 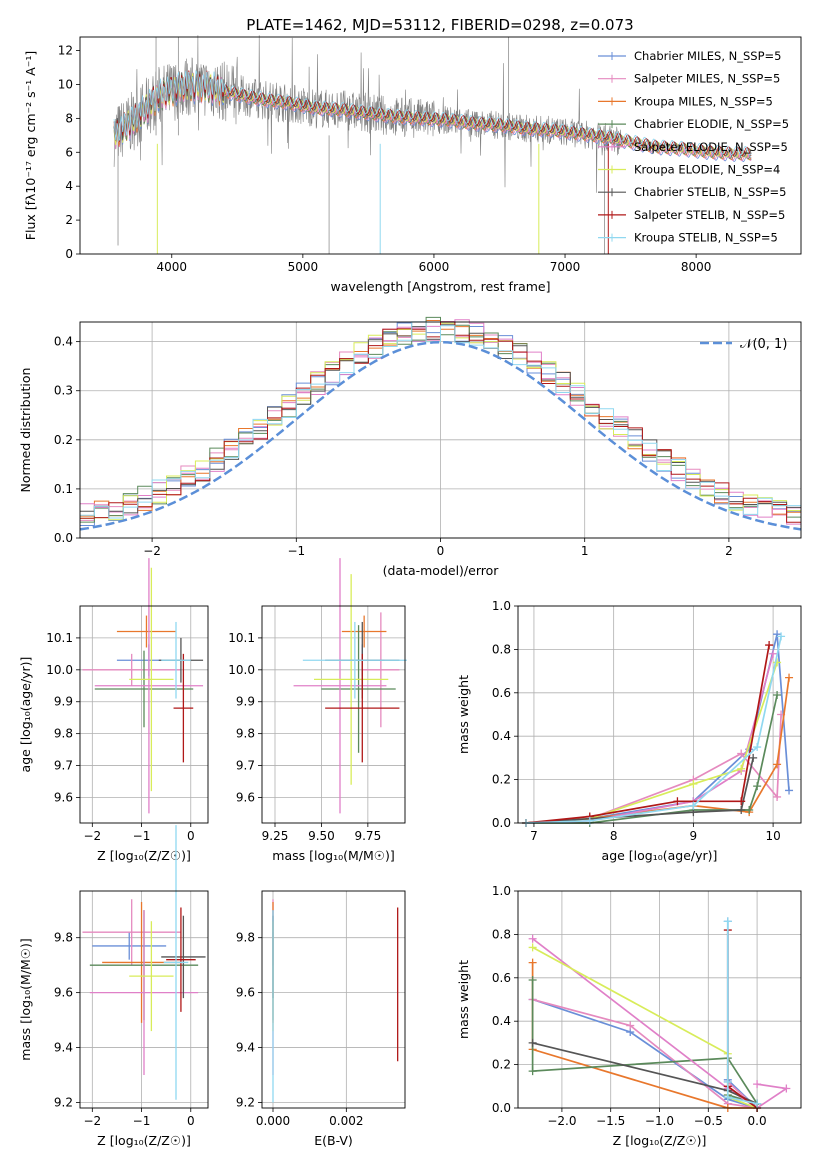 I want to click on legend-entry: Salpeter STELIB, N_SSP=5, so click(x=709, y=215).